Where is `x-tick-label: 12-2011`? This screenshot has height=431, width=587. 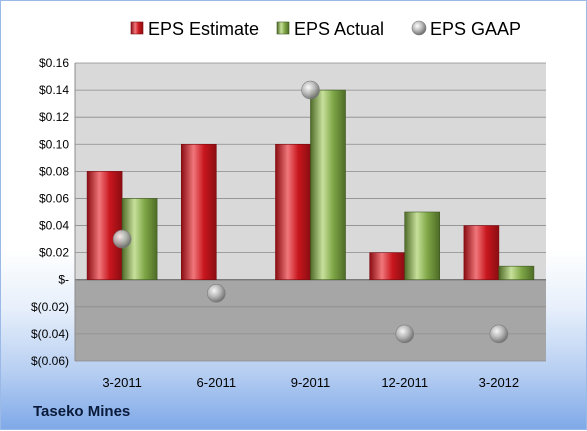 x-tick-label: 12-2011 is located at coordinates (404, 382).